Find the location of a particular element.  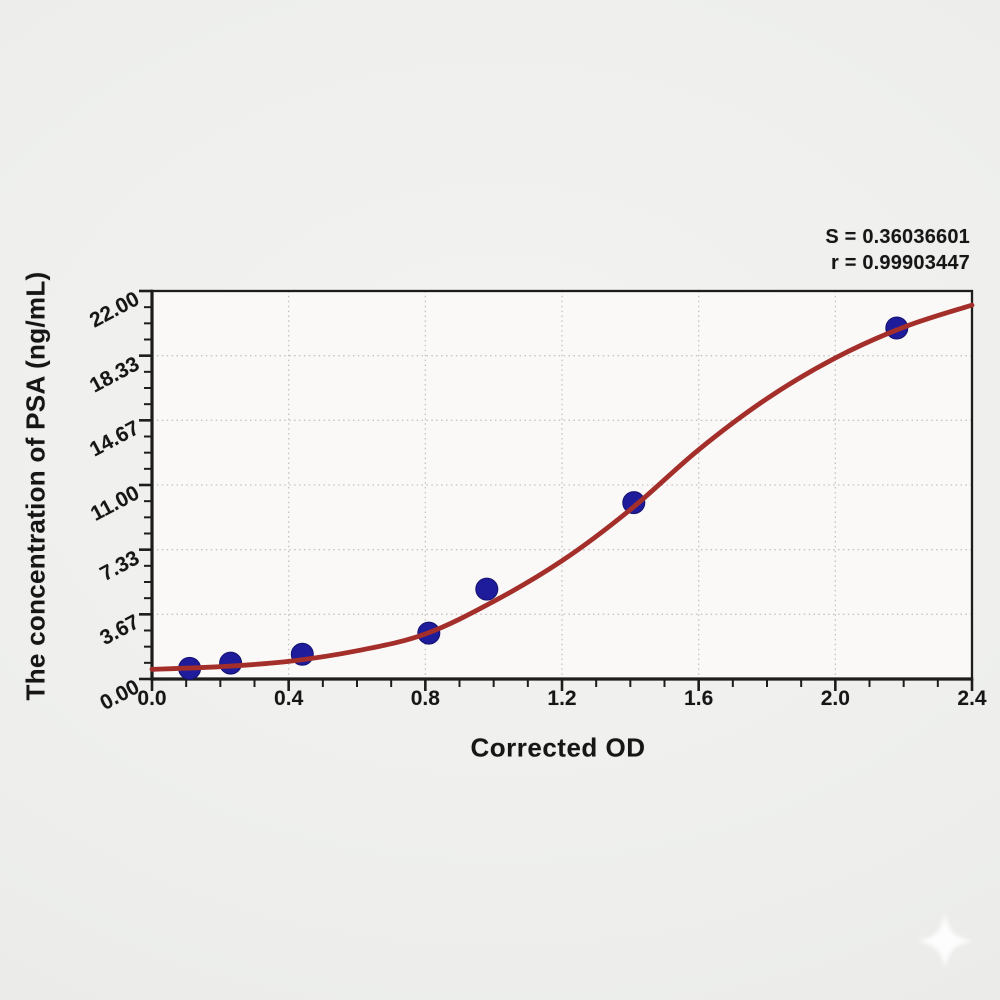

x-tick-label: 0.4 is located at coordinates (289, 698).